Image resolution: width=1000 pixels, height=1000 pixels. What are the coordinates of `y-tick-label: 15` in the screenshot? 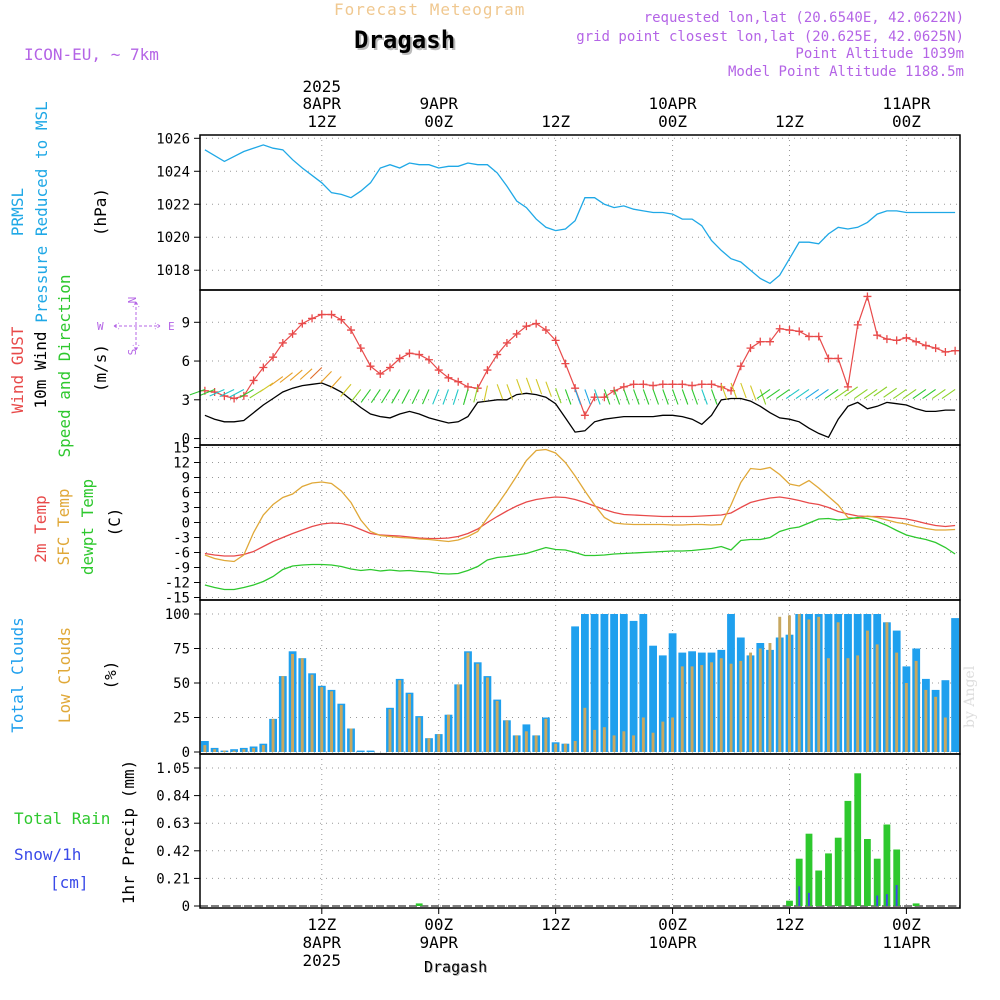 It's located at (181, 449).